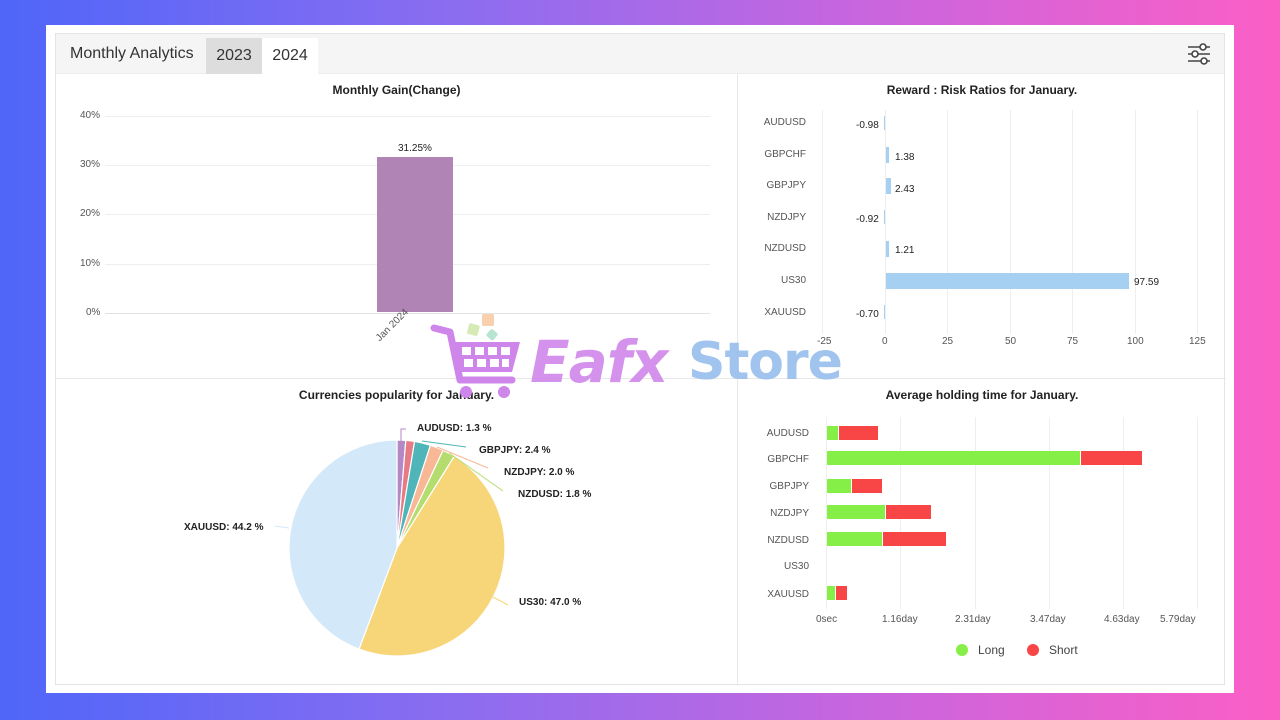 This screenshot has width=1280, height=720. What do you see at coordinates (982, 90) in the screenshot?
I see `chart-title: Reward : Risk Ratios for January.` at bounding box center [982, 90].